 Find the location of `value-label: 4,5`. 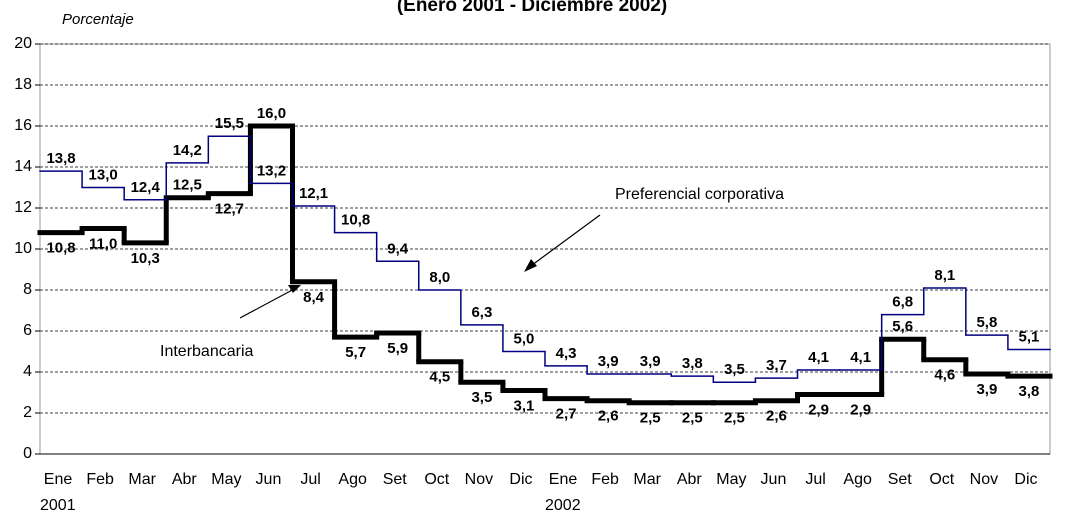

value-label: 4,5 is located at coordinates (439, 377).